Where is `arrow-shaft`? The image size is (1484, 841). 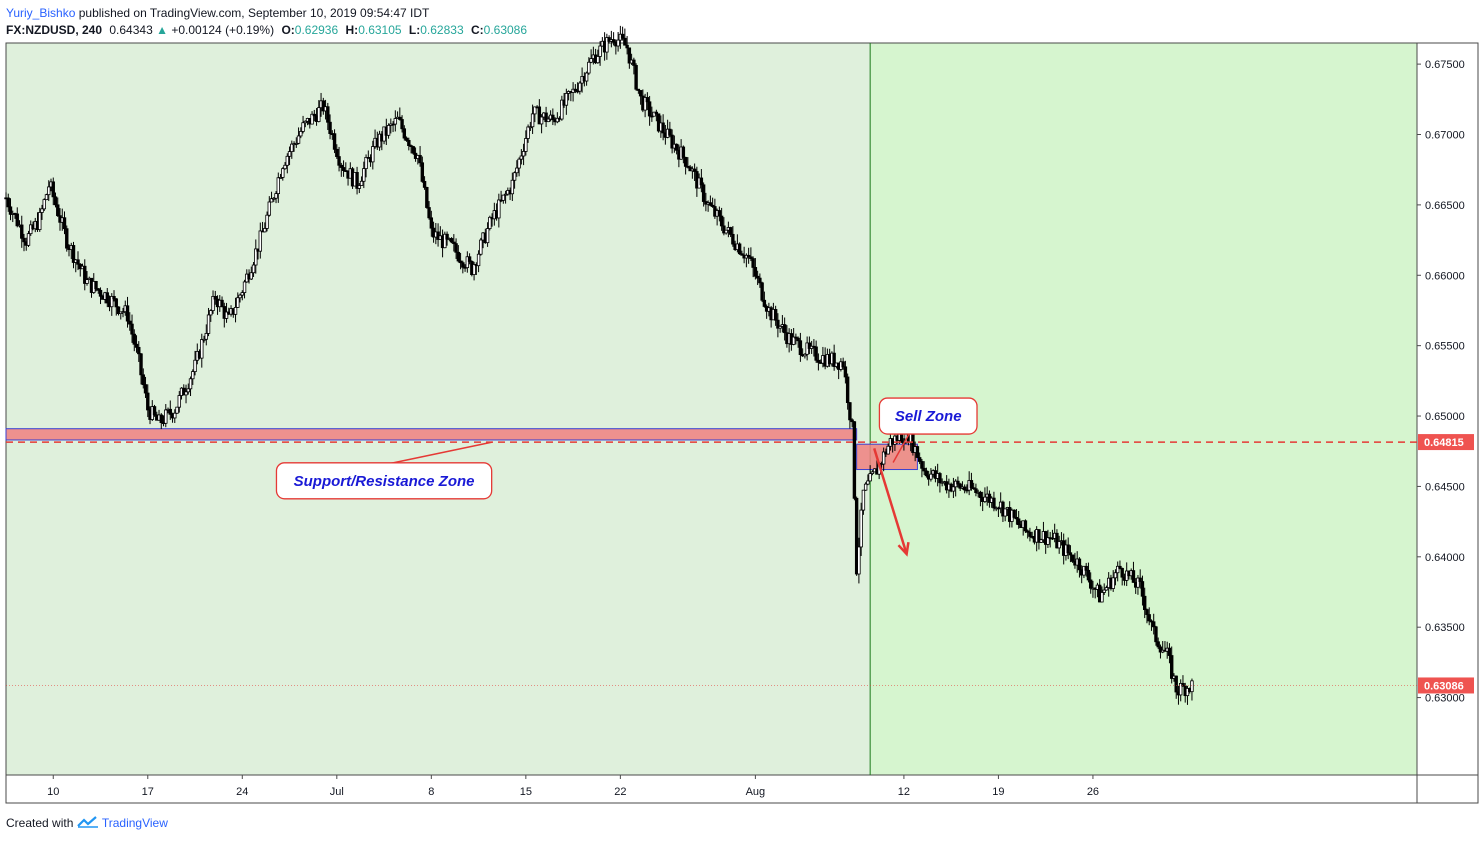 arrow-shaft is located at coordinates (890, 501).